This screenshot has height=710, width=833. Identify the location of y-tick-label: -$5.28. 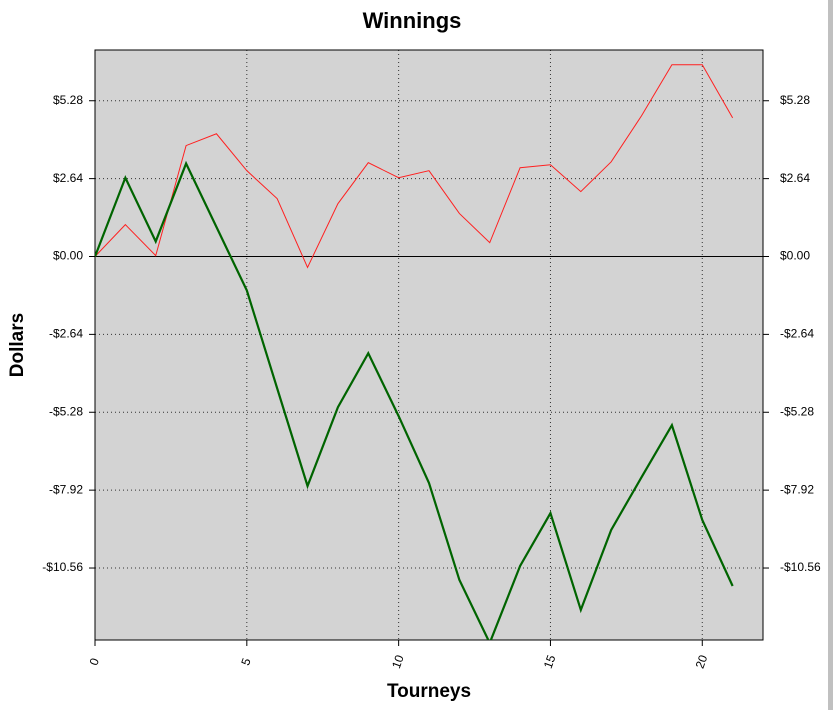
(66, 411).